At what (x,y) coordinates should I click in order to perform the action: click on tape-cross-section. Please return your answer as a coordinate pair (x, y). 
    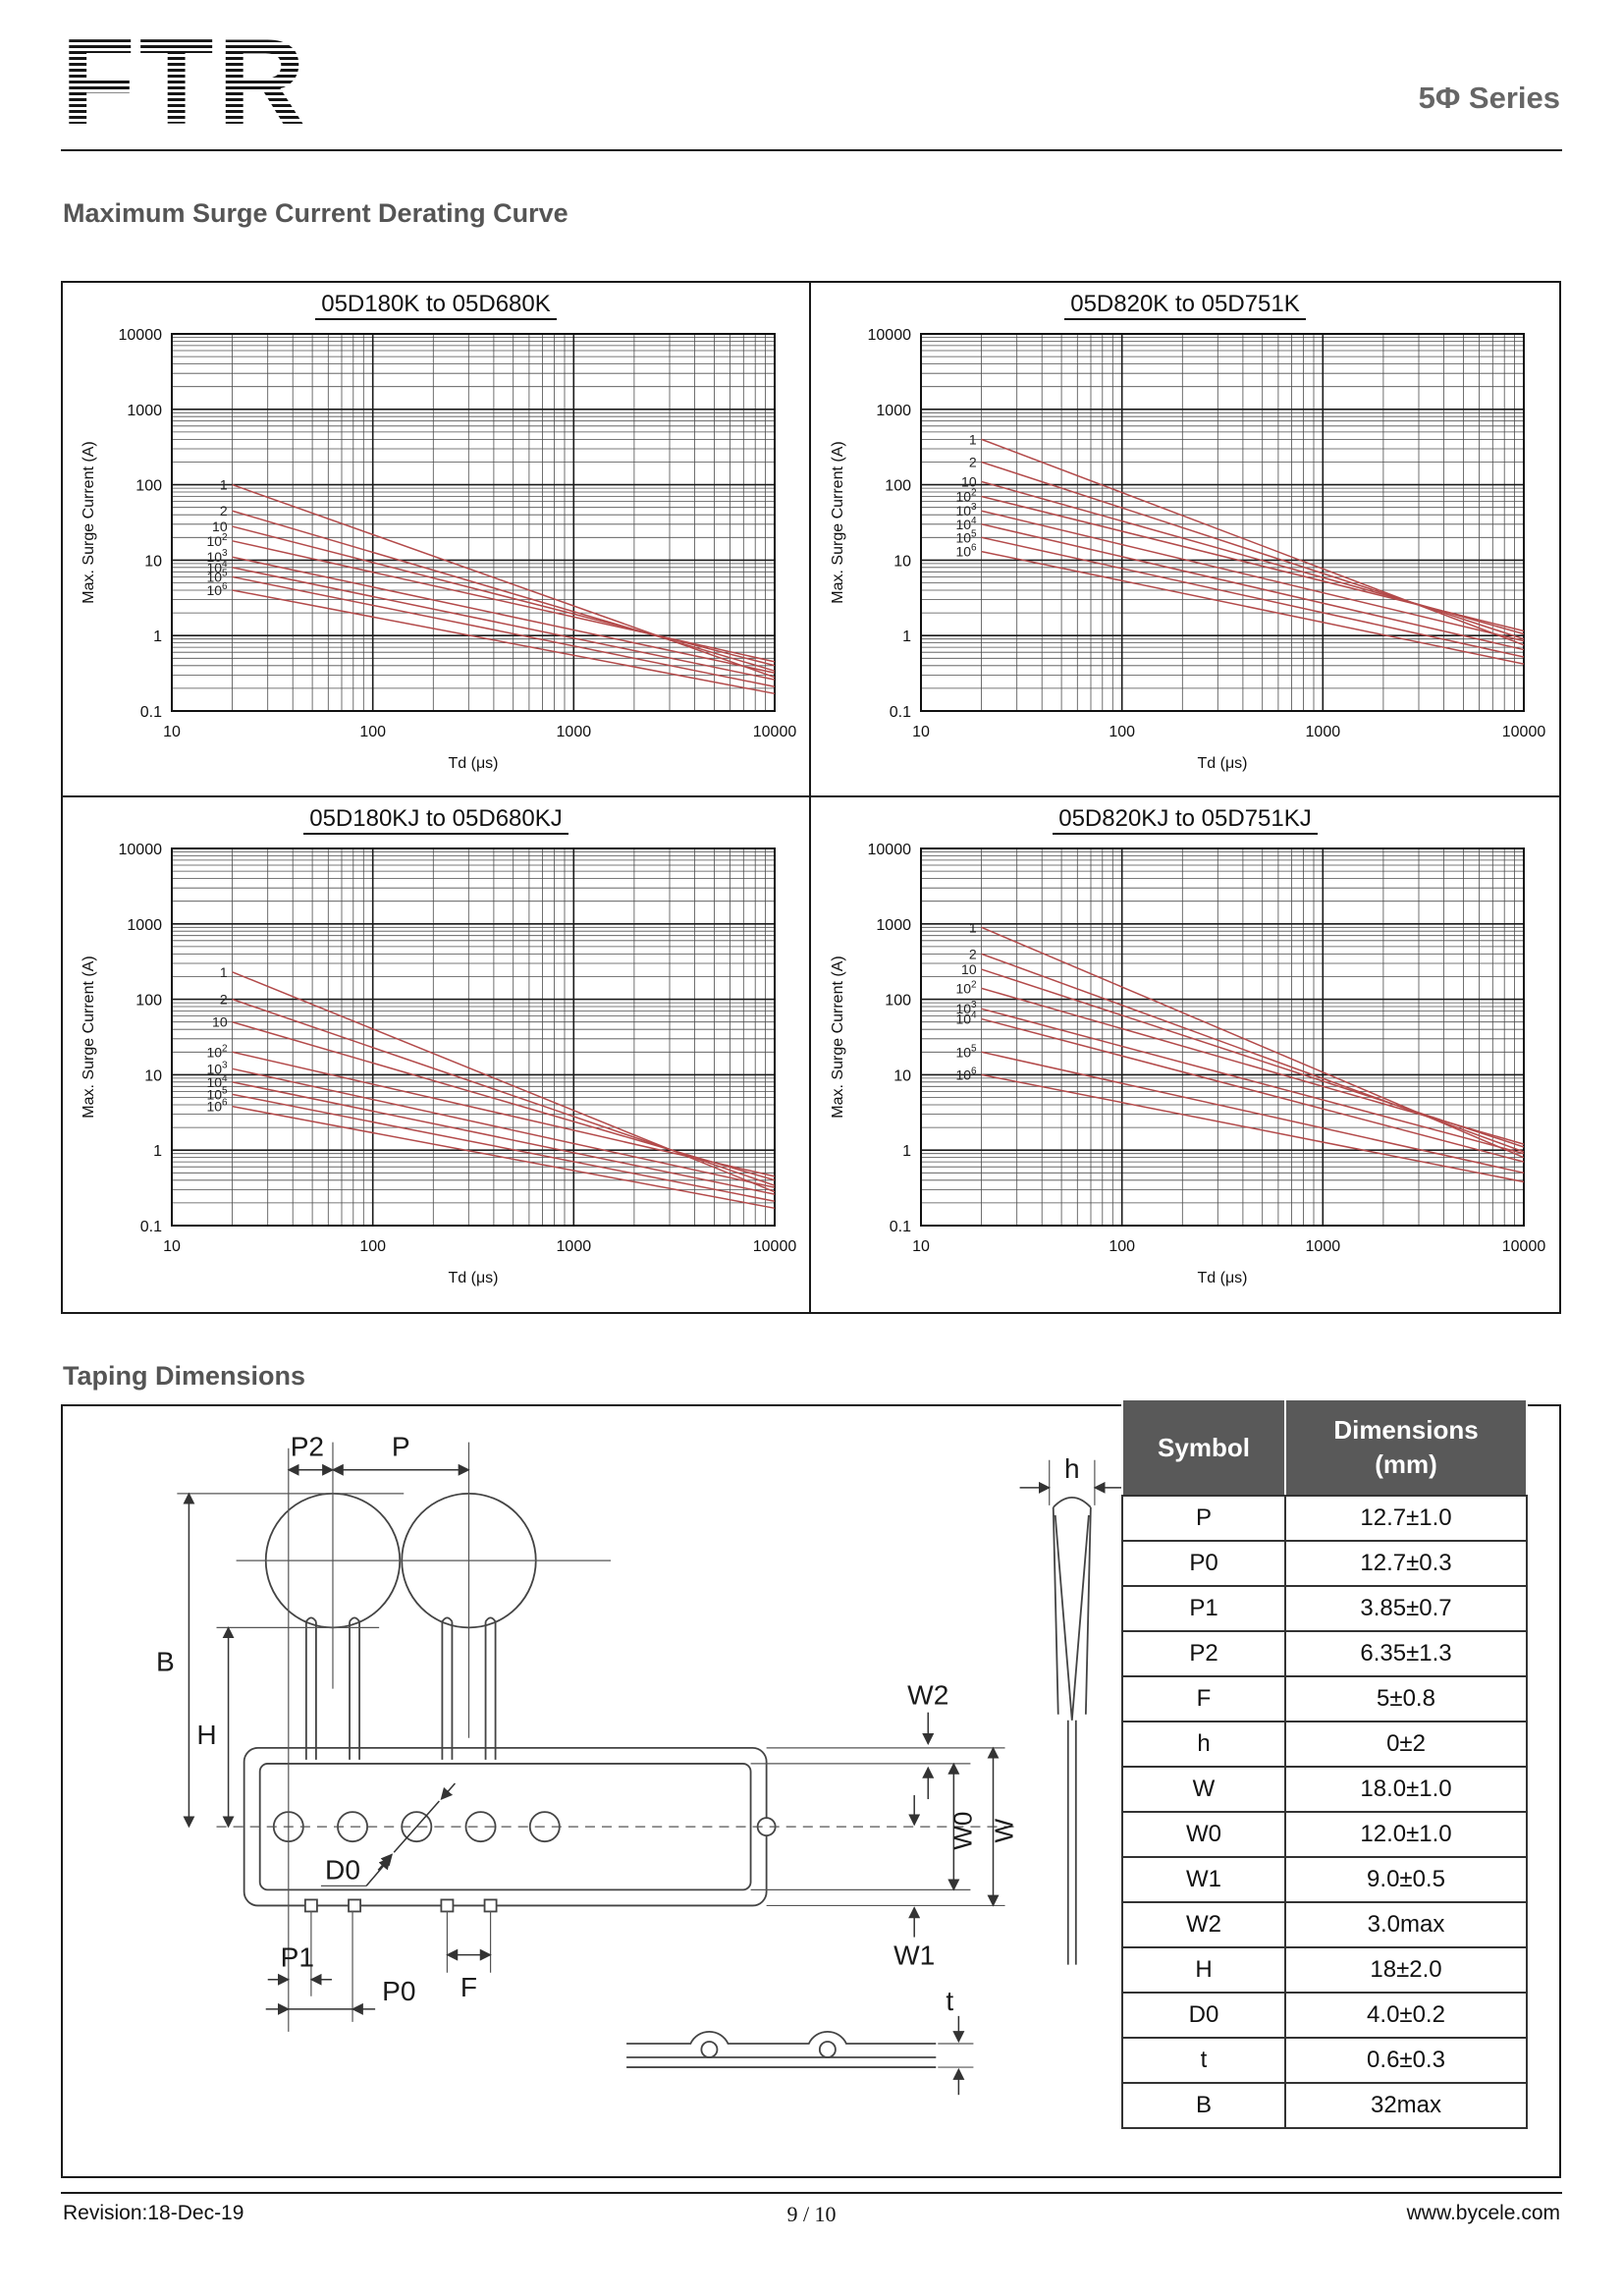
    Looking at the image, I should click on (781, 2049).